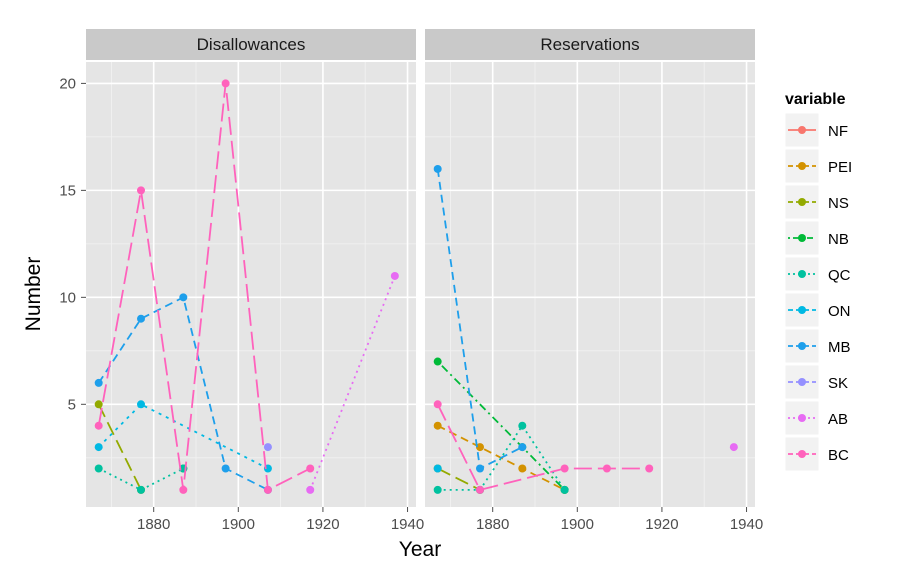 Image resolution: width=920 pixels, height=579 pixels. I want to click on legend-label: AB, so click(838, 419).